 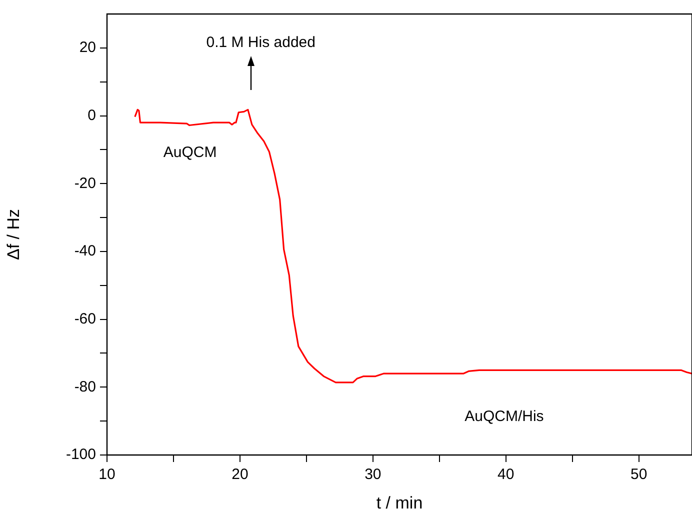 I want to click on y-tick-label: -20, so click(x=85, y=183).